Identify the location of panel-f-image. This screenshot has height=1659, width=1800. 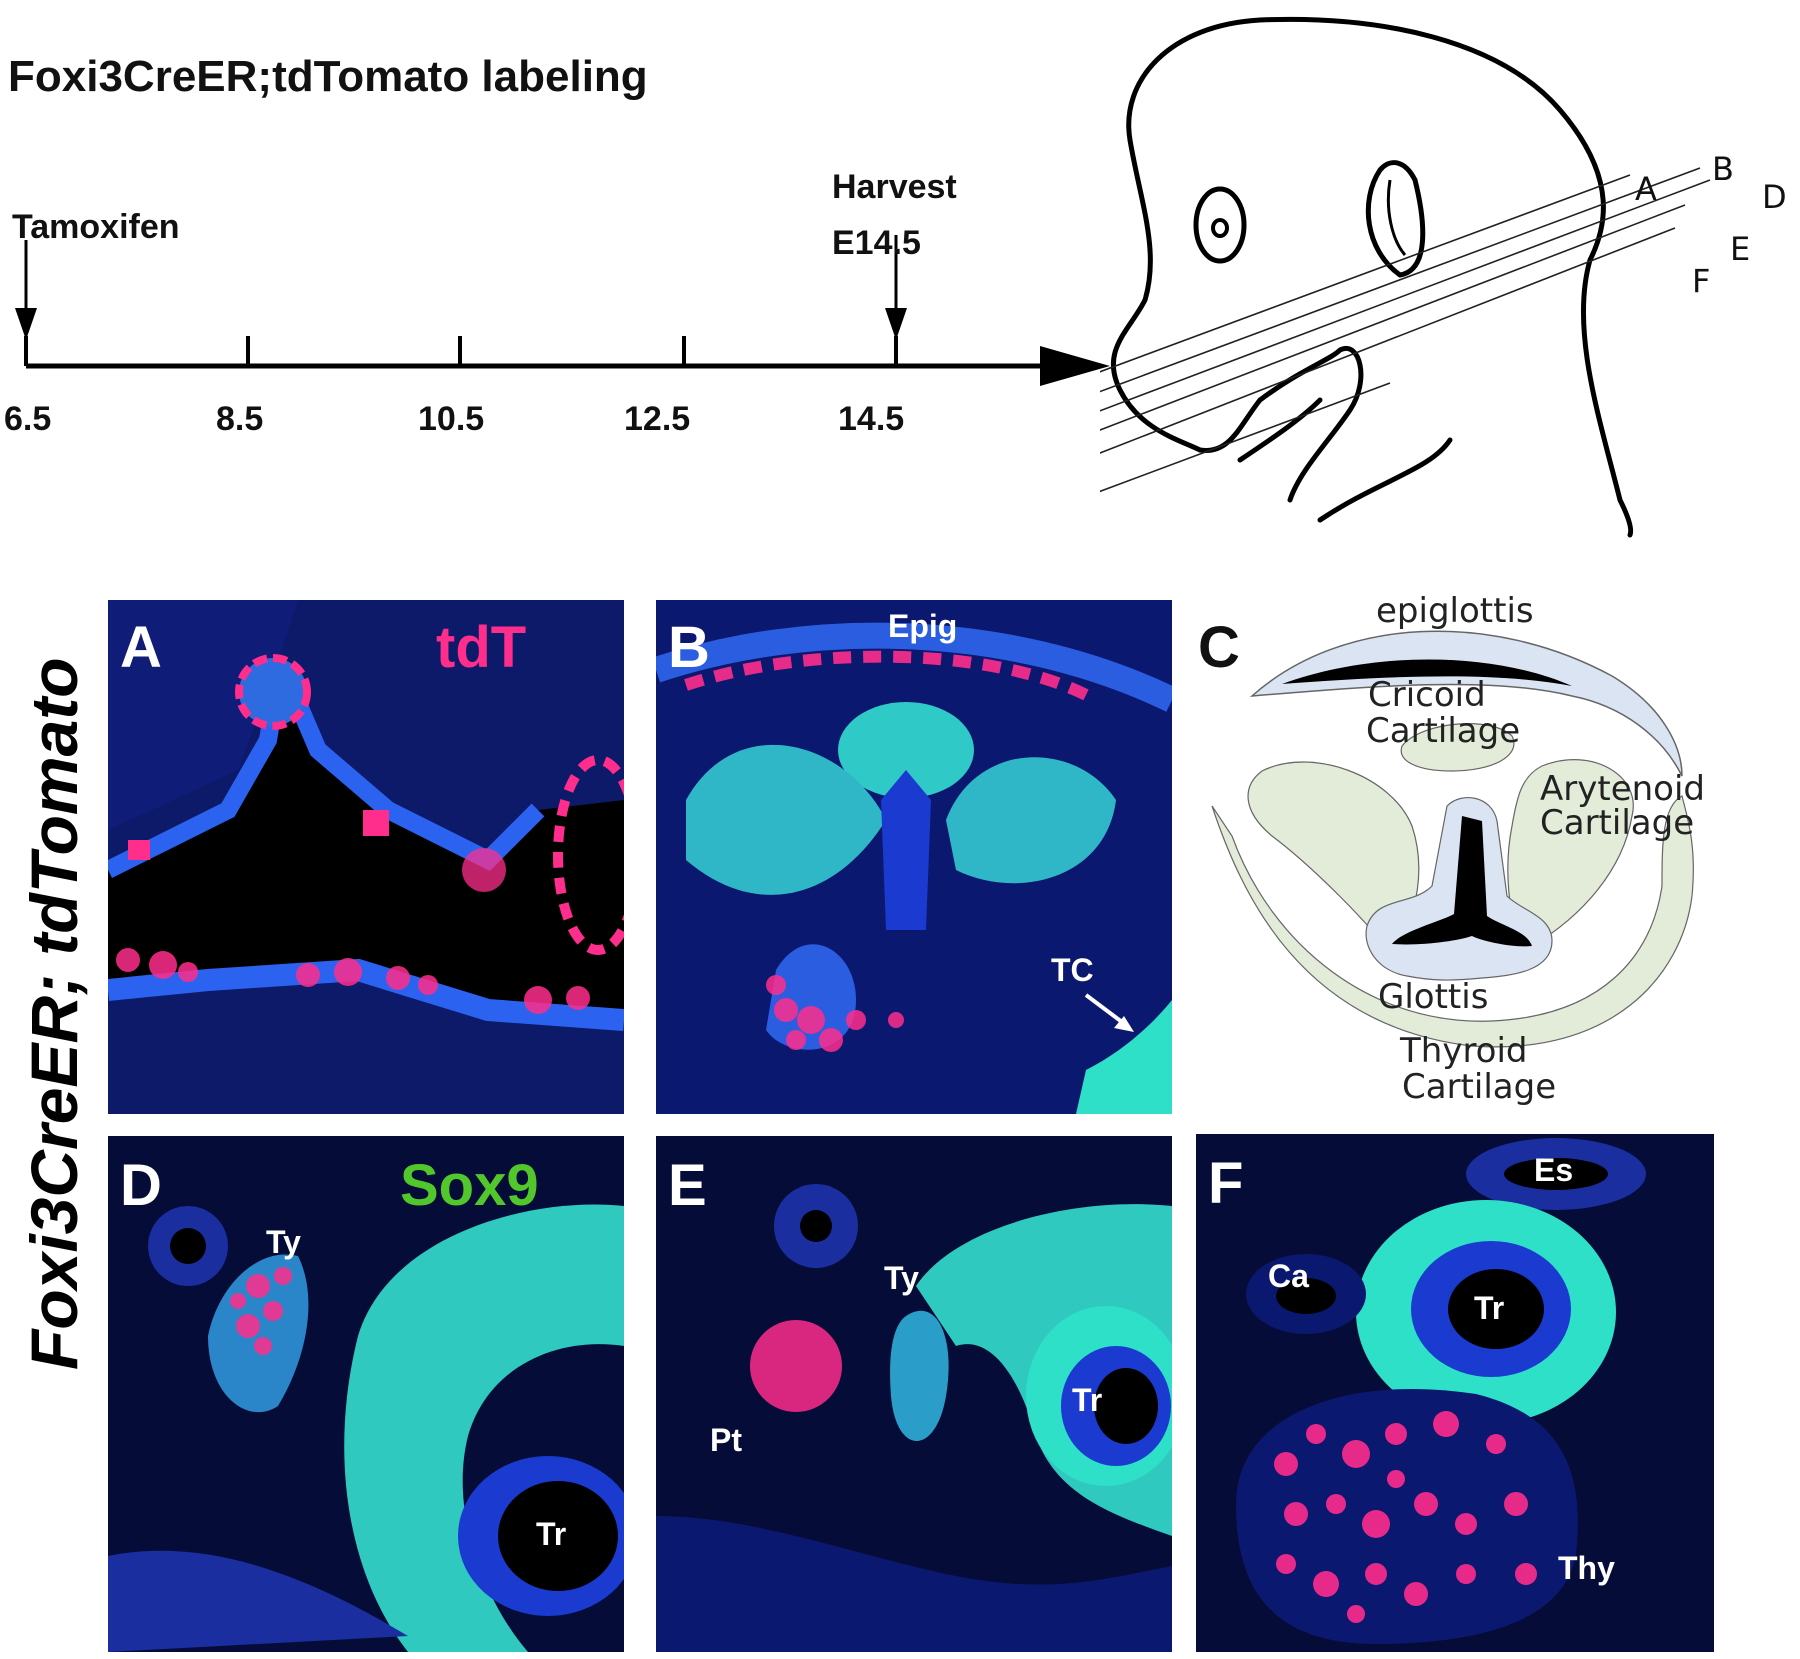
(1455, 1393).